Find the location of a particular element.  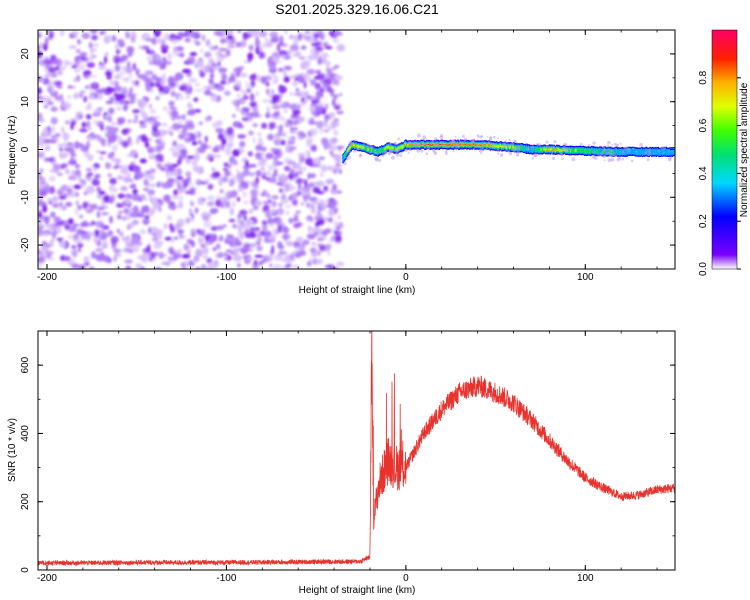

y-tick-label: -20 is located at coordinates (25, 244).